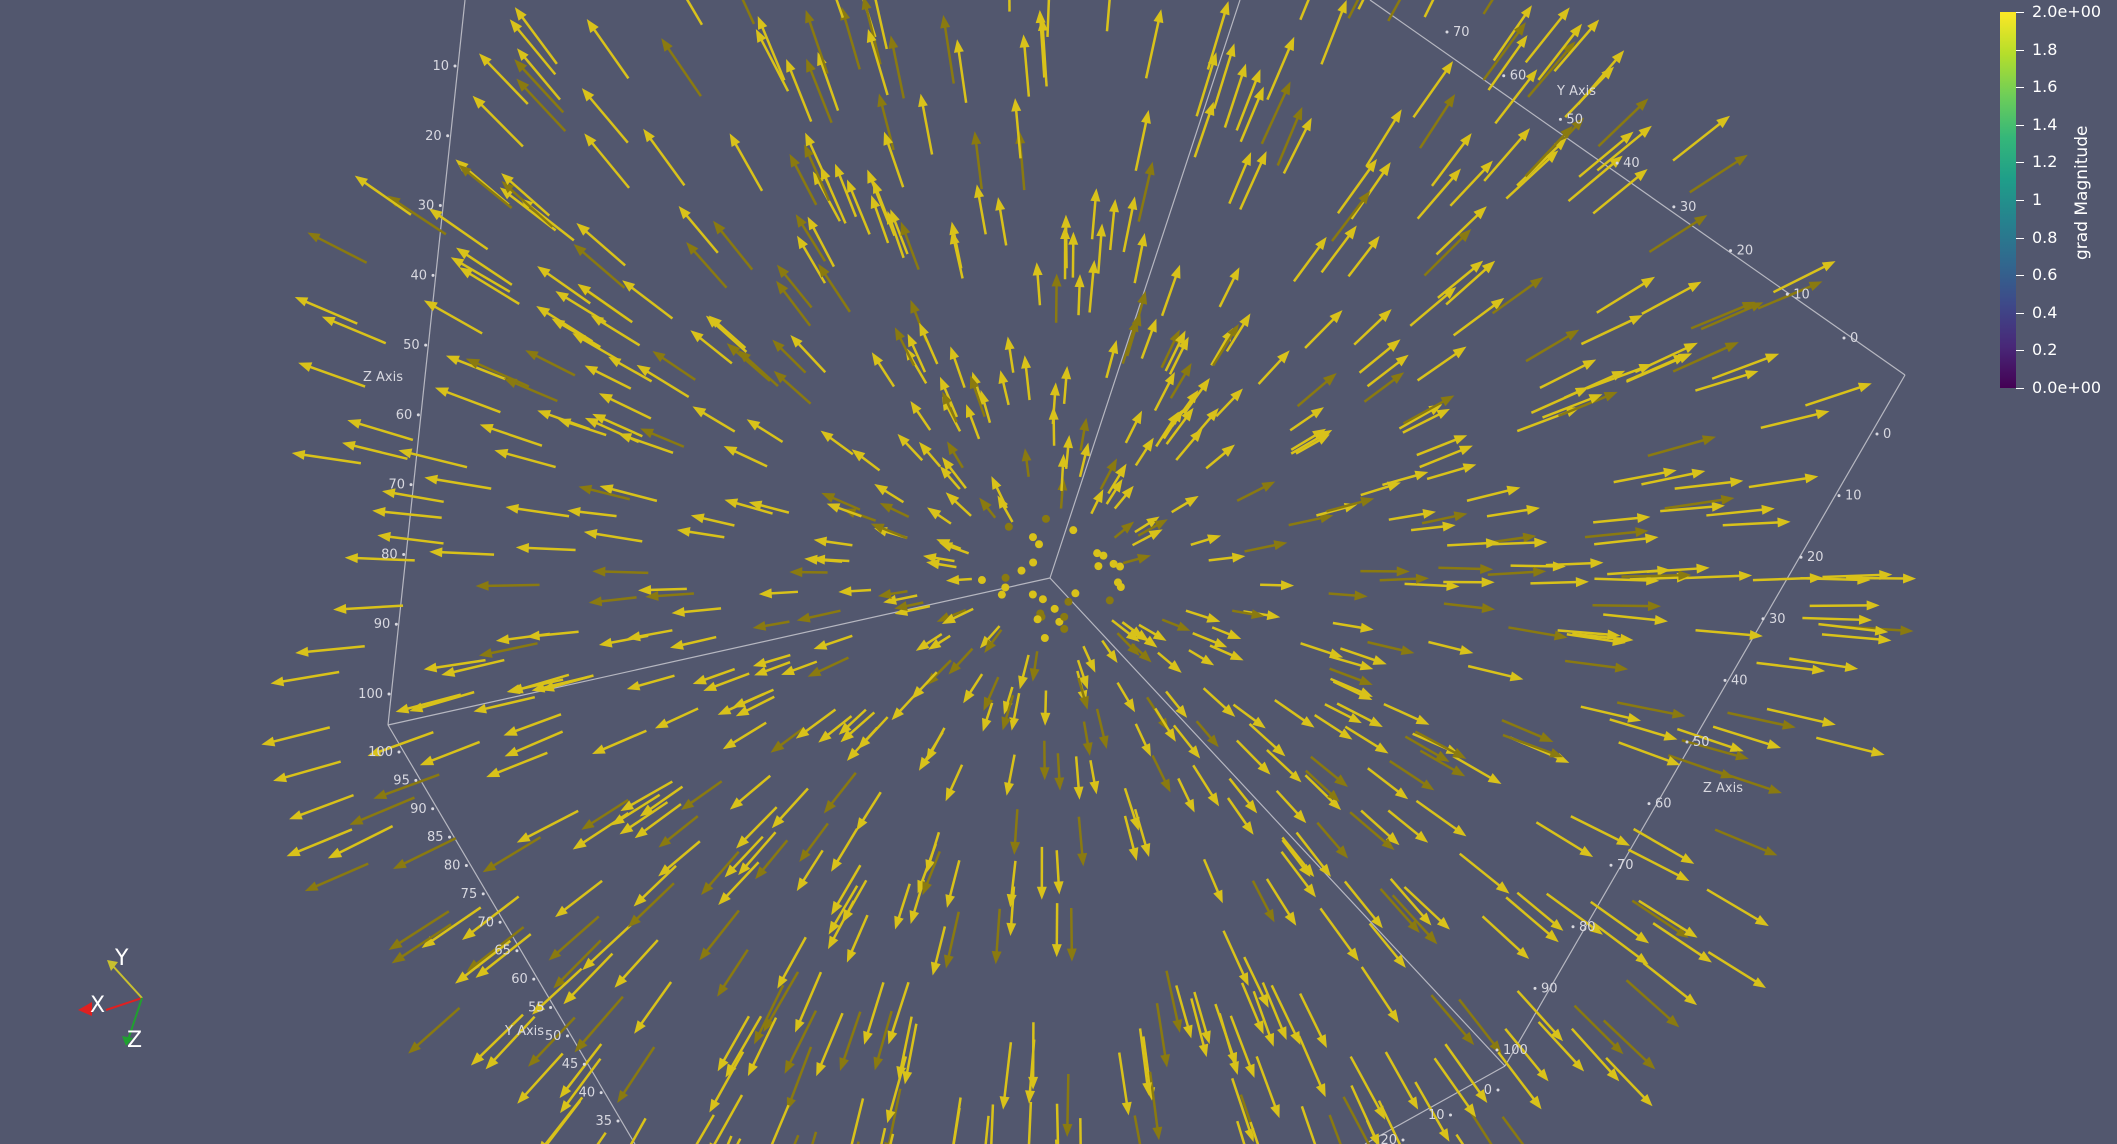 This screenshot has width=2117, height=1144. Describe the element at coordinates (135, 1040) in the screenshot. I see `orientation-z-label: Z` at that location.